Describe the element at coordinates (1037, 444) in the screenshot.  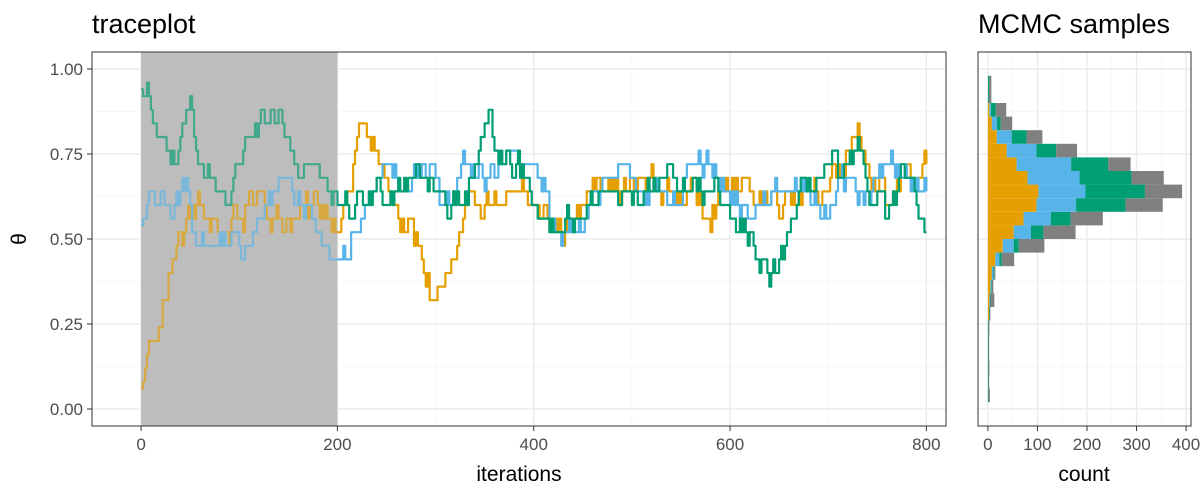
I see `hist-x-tick-label: 100` at that location.